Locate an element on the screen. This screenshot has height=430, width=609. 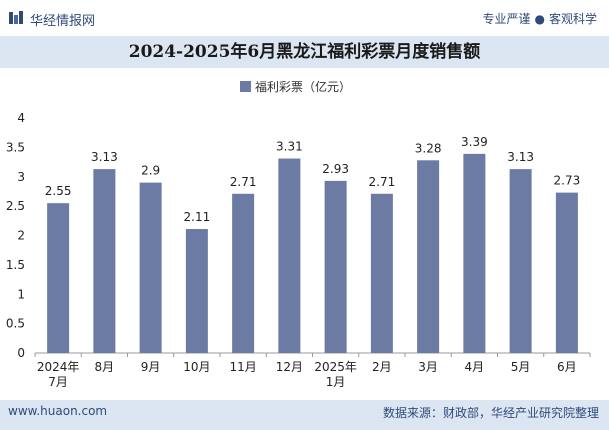
x-tick-label: 2025年 1月 is located at coordinates (335, 374).